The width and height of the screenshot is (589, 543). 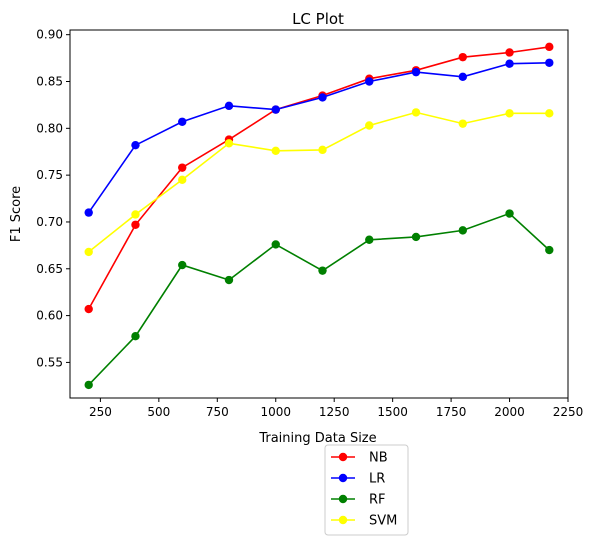 I want to click on legend-marker-rf, so click(x=343, y=499).